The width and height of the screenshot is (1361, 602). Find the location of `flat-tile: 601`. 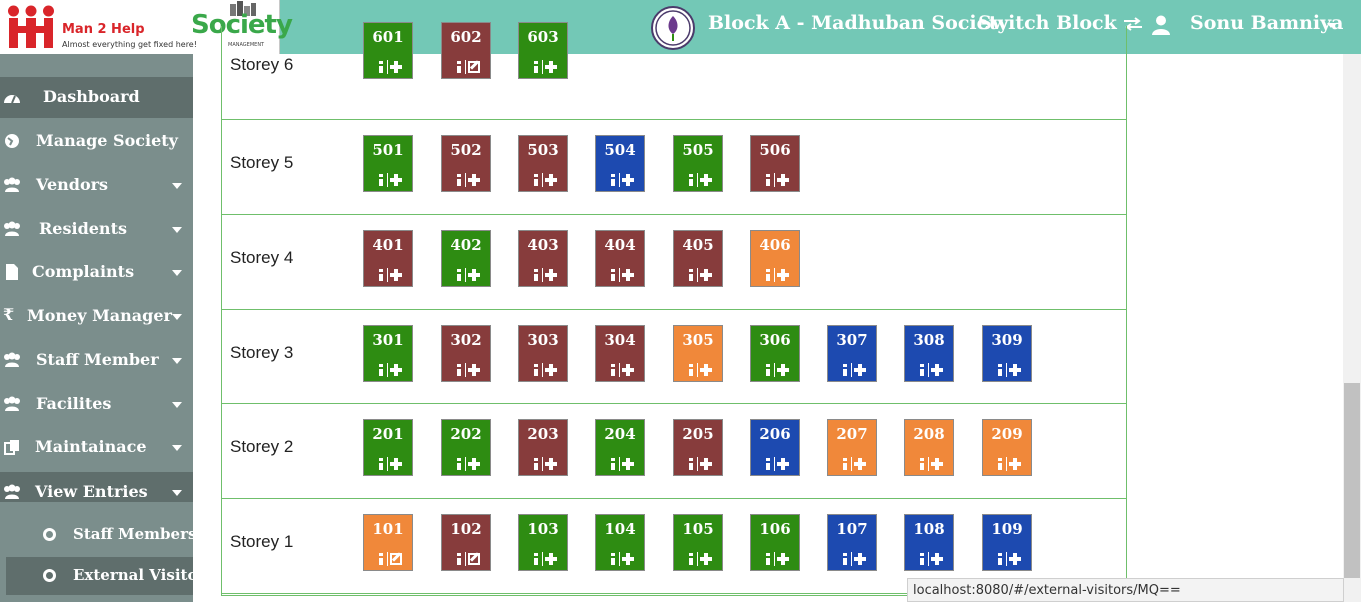

flat-tile: 601 is located at coordinates (388, 50).